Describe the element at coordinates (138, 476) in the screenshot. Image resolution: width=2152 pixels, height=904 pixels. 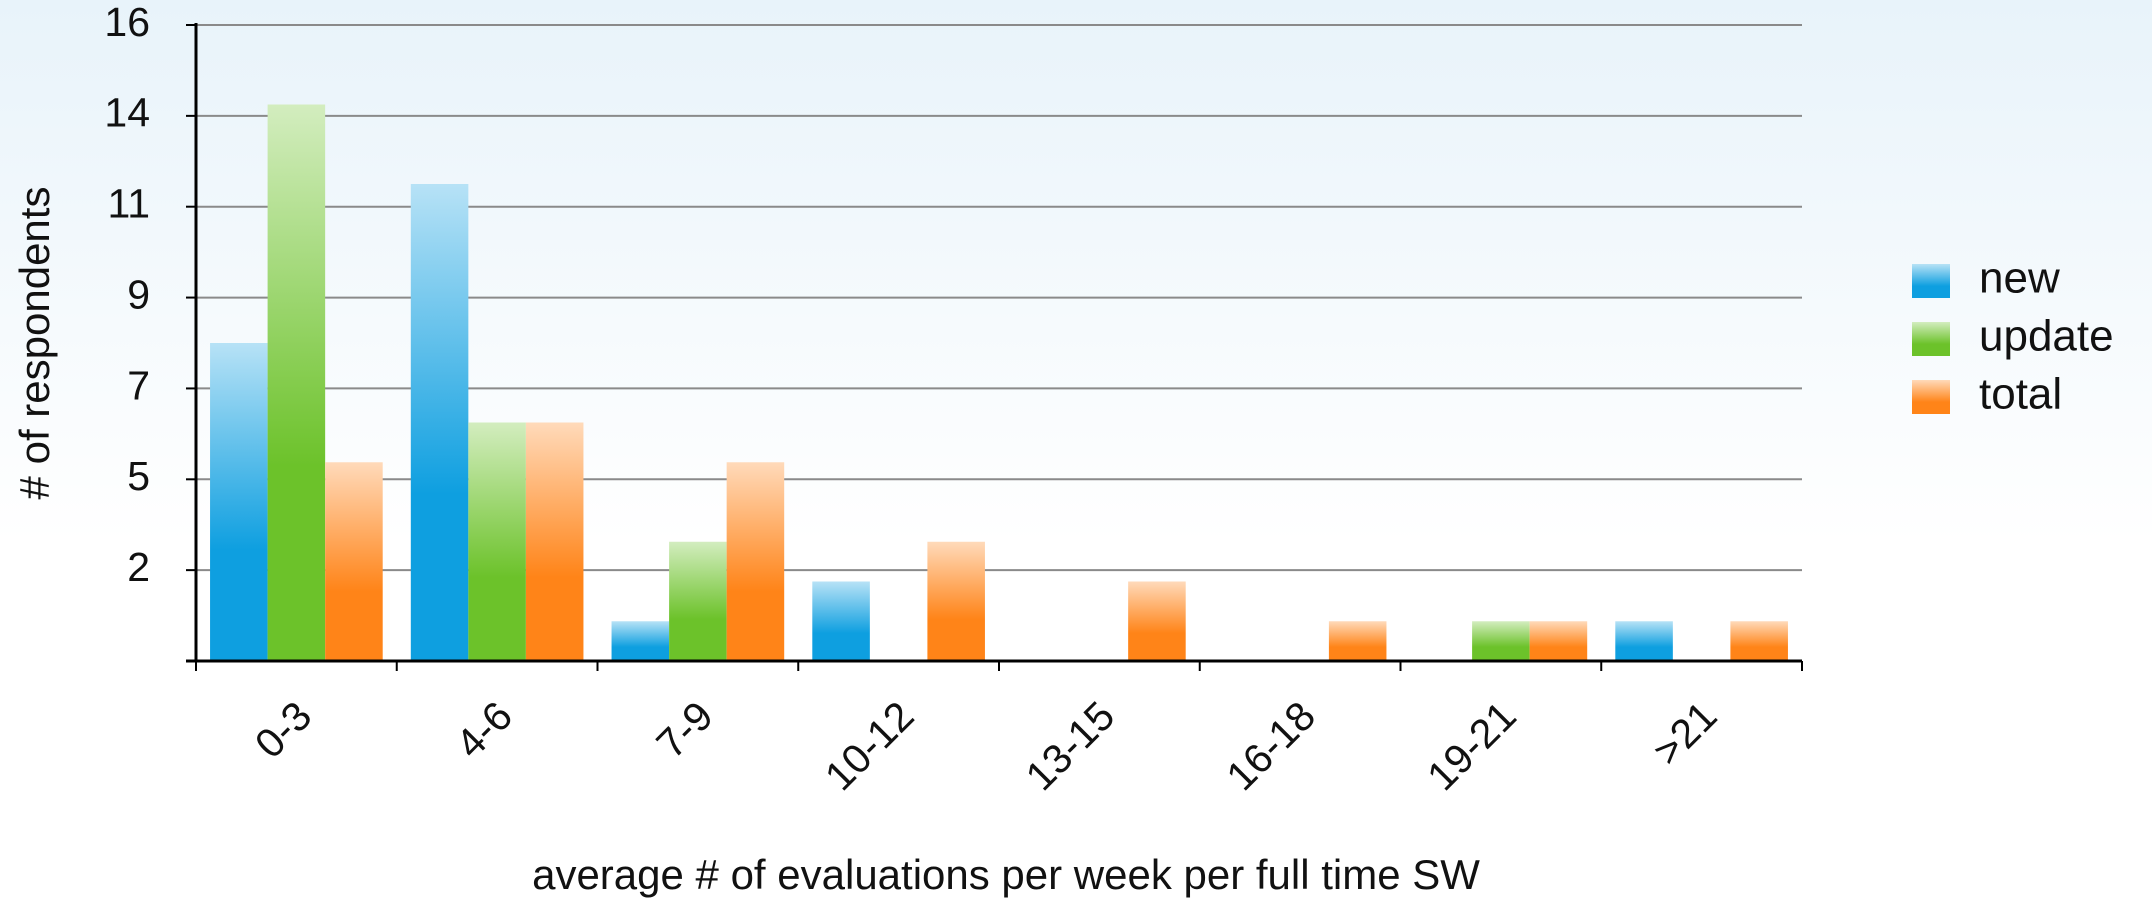
I see `y-tick-label: 5` at that location.